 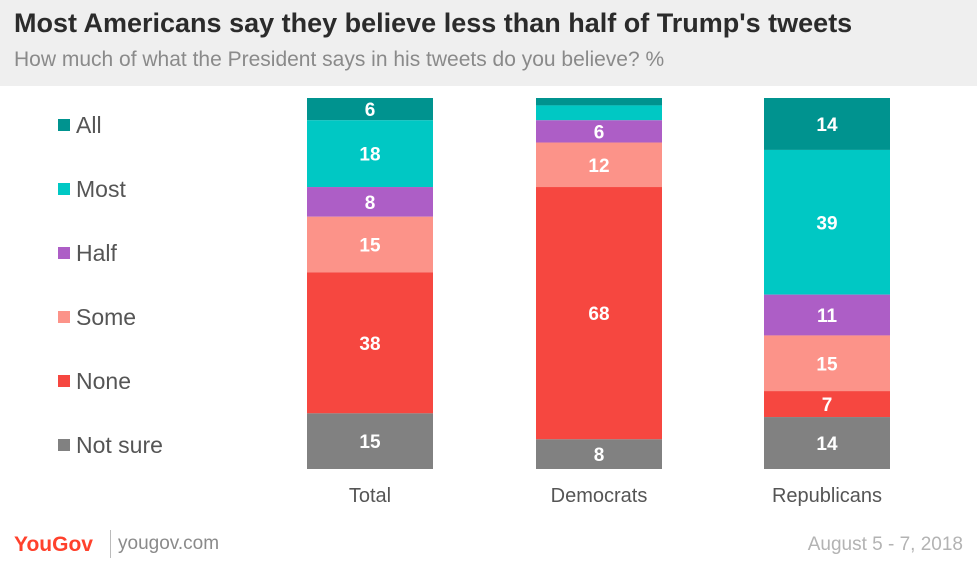 I want to click on legend-label-none: None, so click(x=103, y=380).